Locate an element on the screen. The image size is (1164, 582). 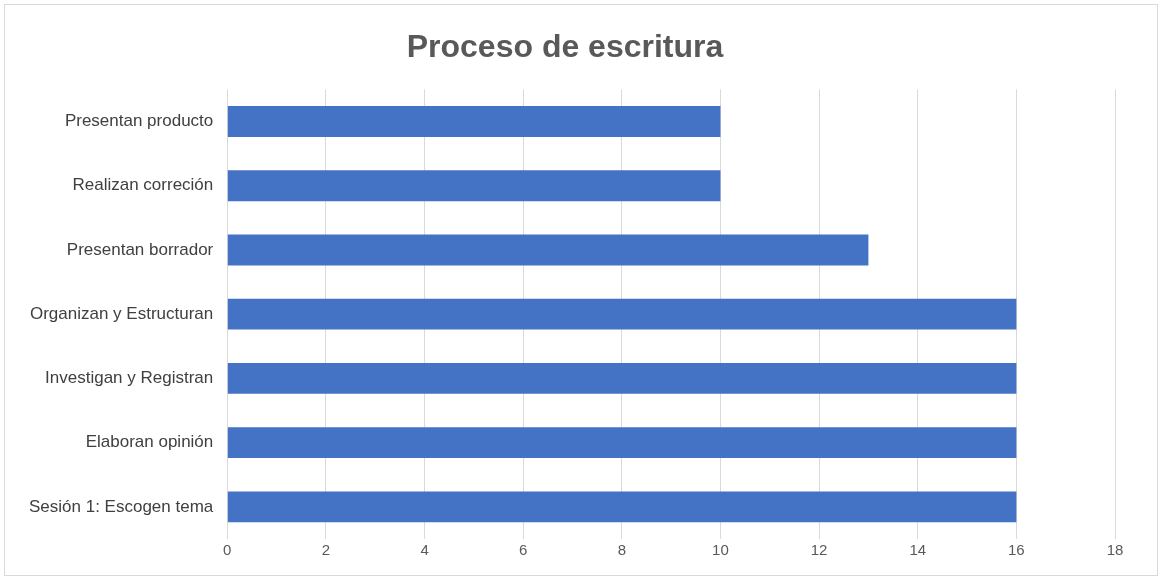
y-tick-label: Sesión 1: Escogen tema is located at coordinates (121, 506).